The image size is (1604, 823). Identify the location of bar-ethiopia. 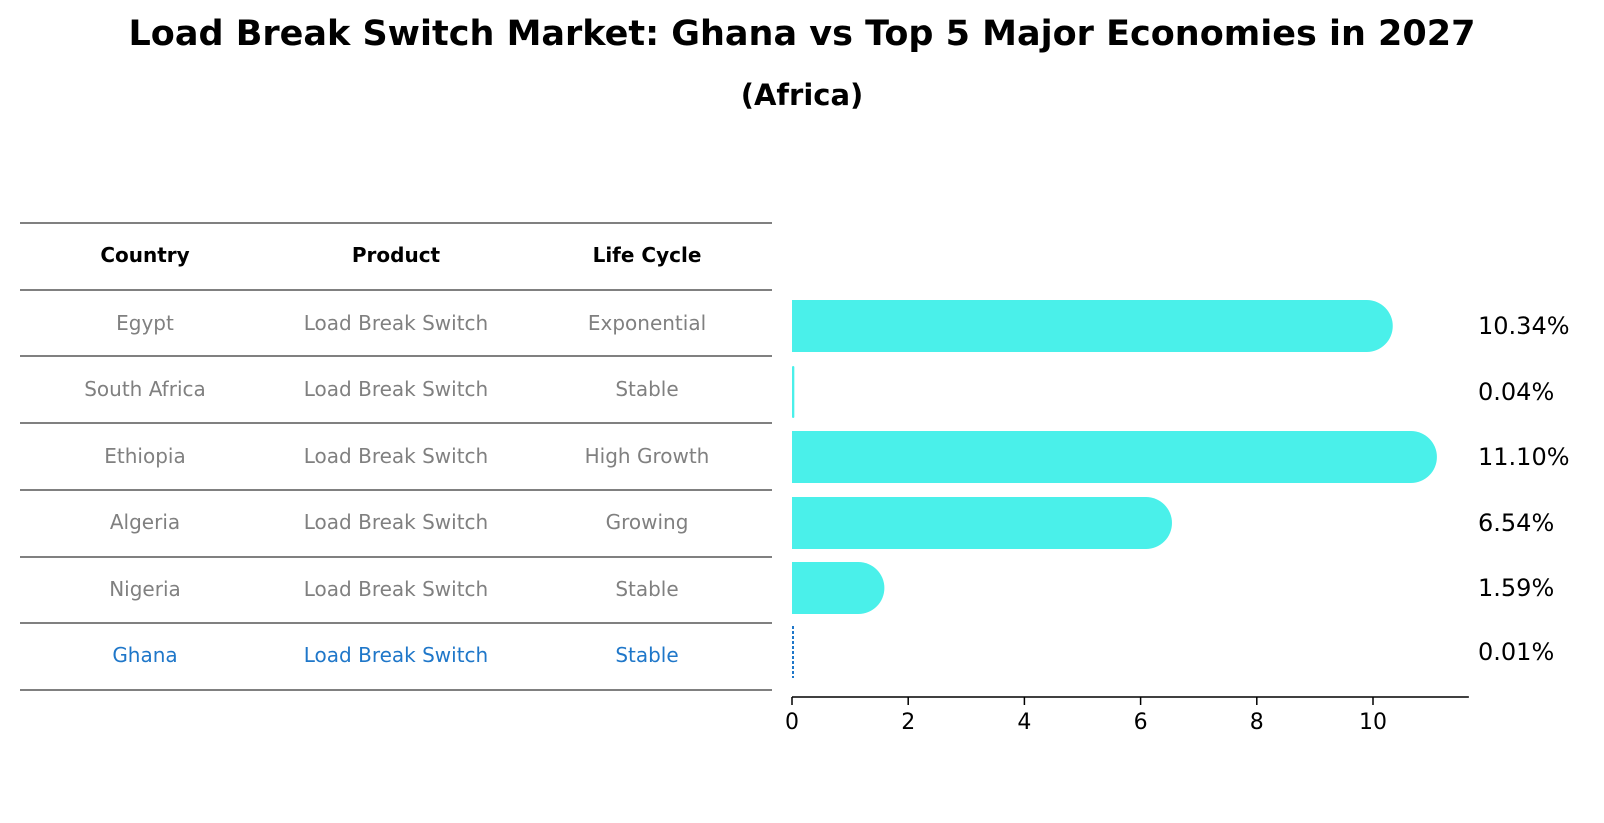
(1114, 457).